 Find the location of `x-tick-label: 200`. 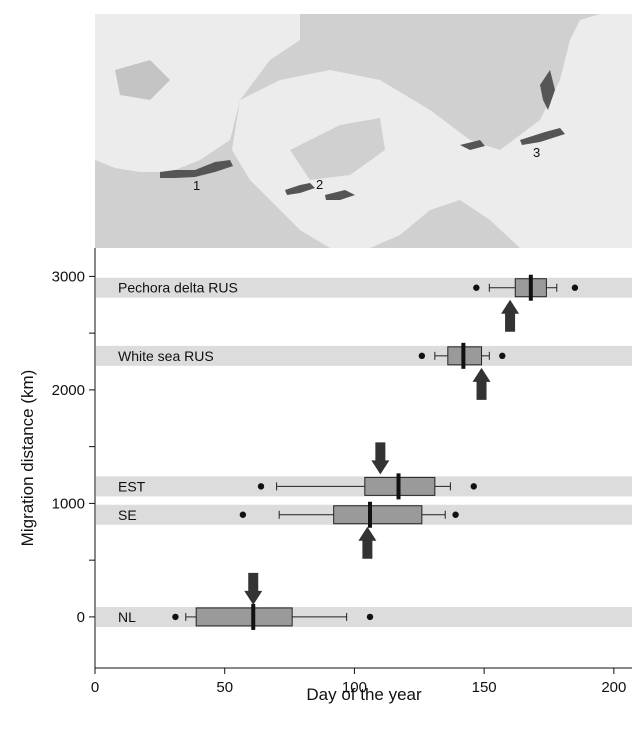

x-tick-label: 200 is located at coordinates (613, 687).